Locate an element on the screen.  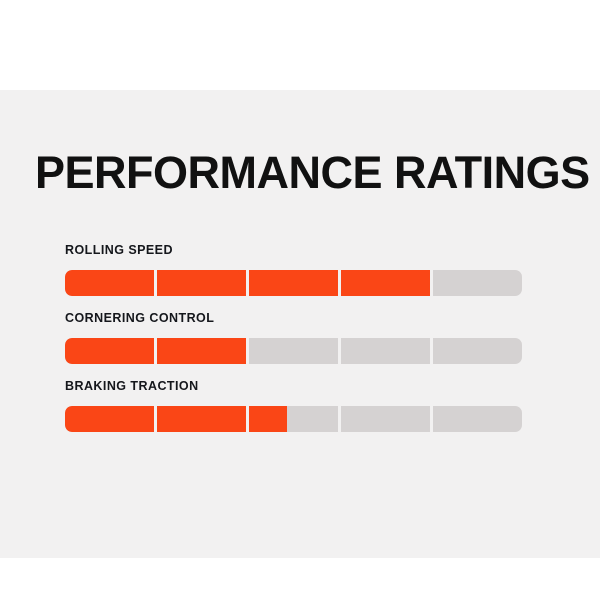
rating-row: BRAKING TRACTION is located at coordinates (293, 413).